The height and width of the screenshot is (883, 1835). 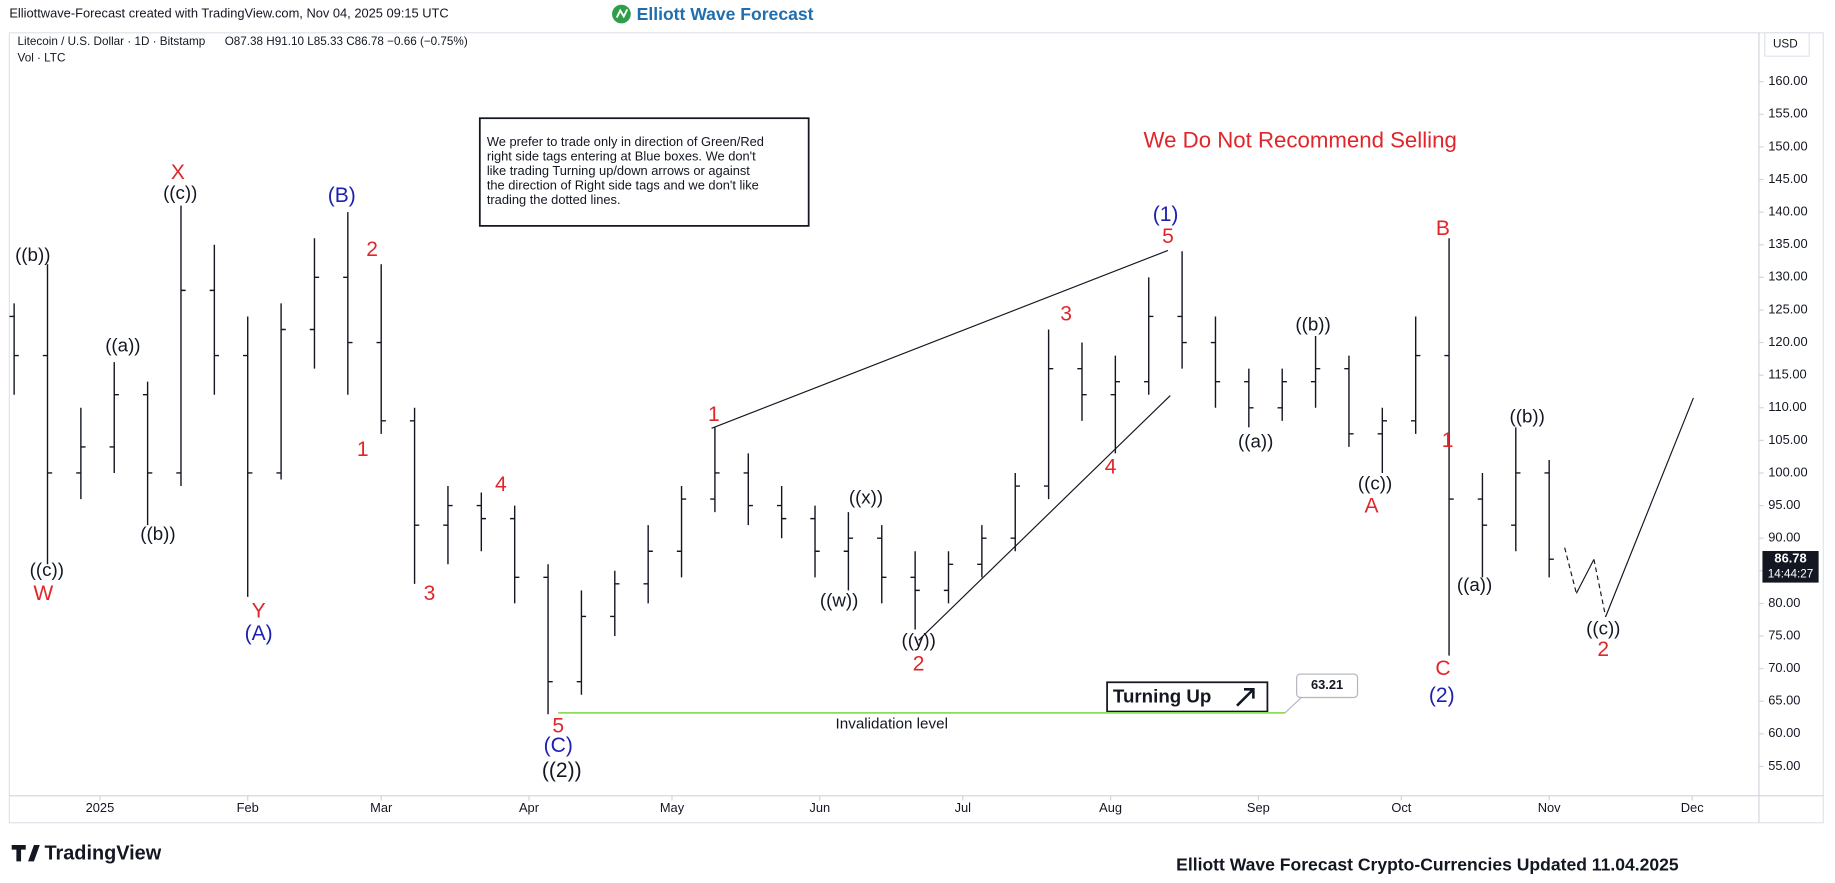 I want to click on wave-label: 5, so click(x=558, y=725).